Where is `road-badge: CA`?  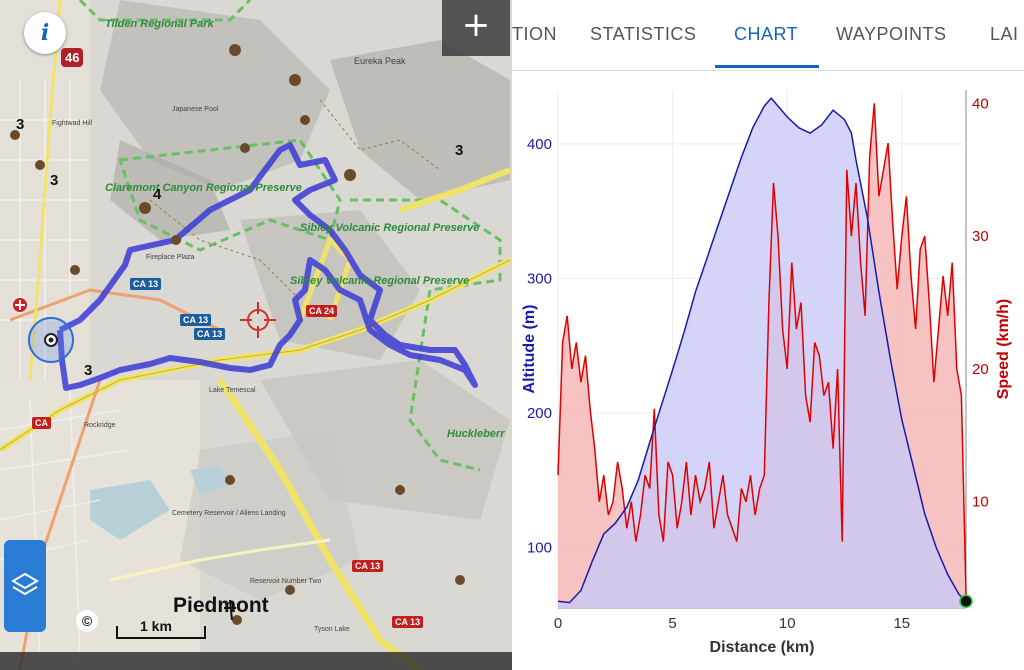 road-badge: CA is located at coordinates (41, 423).